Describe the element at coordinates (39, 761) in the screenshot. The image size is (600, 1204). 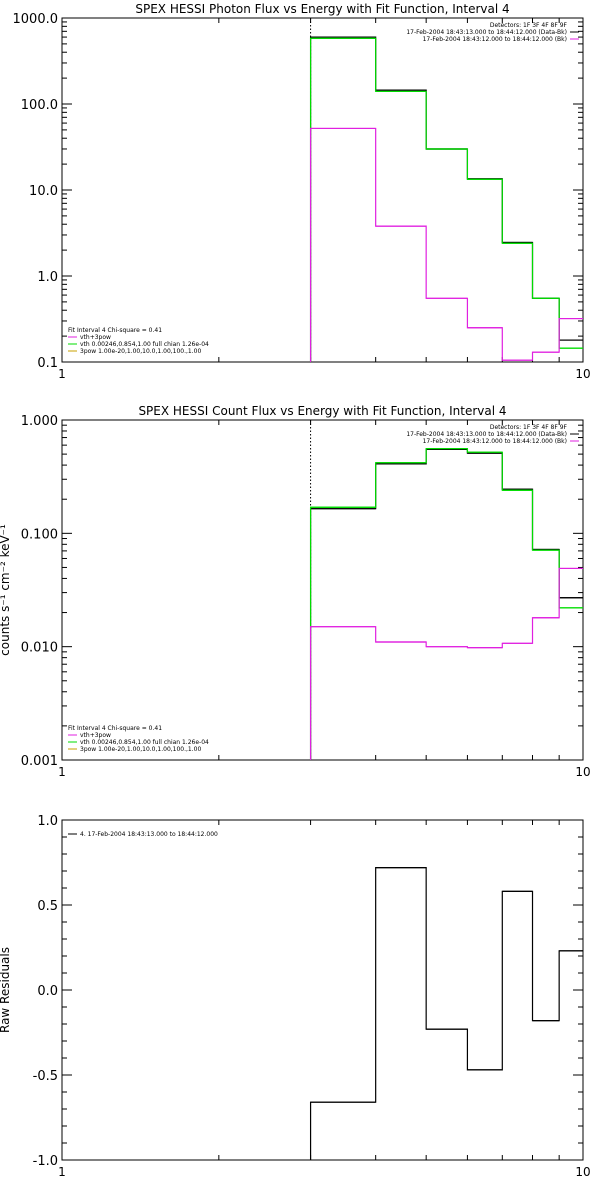
I see `y-tick-label: 0.001` at that location.